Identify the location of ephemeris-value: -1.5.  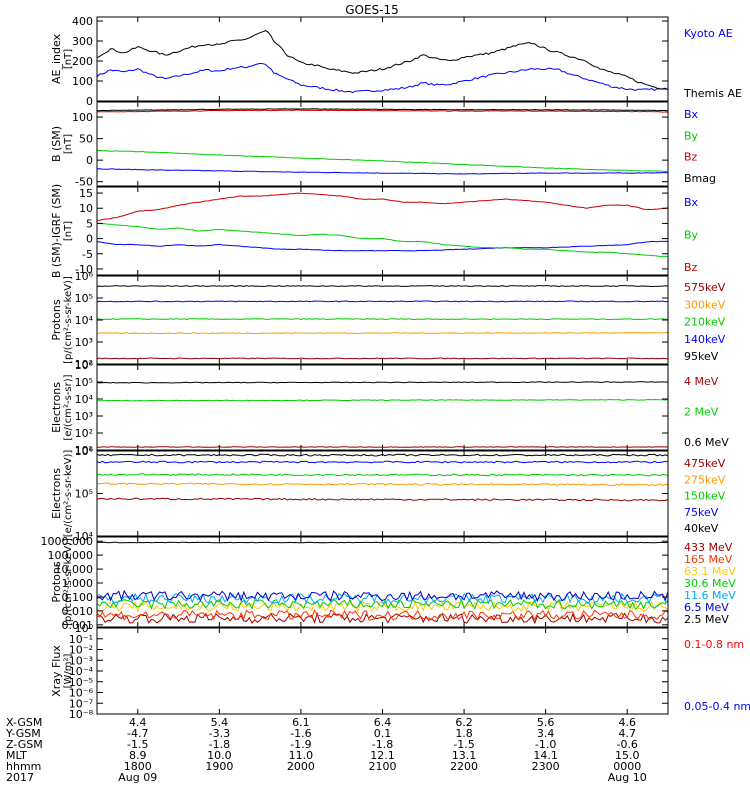
(463, 744).